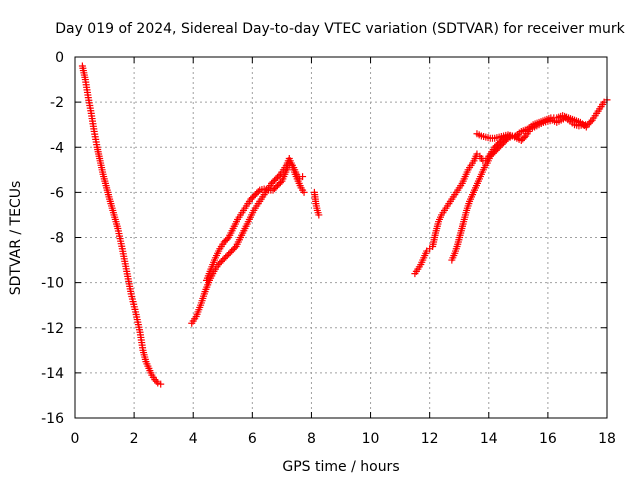 The width and height of the screenshot is (640, 480). Describe the element at coordinates (59, 58) in the screenshot. I see `y-tick-label: 0` at that location.